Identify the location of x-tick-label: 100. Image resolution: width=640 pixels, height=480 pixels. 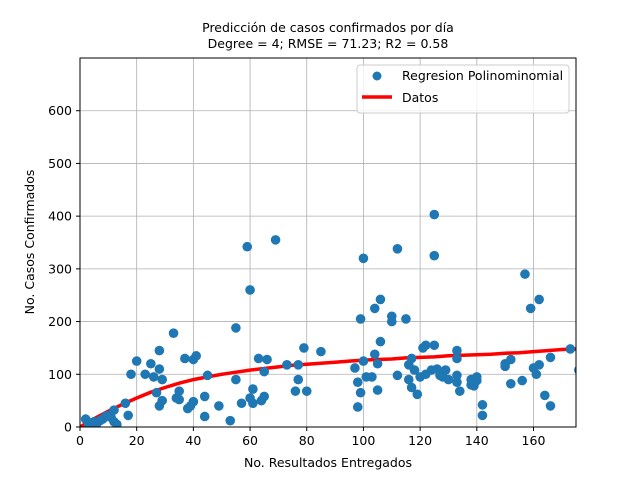
(363, 440).